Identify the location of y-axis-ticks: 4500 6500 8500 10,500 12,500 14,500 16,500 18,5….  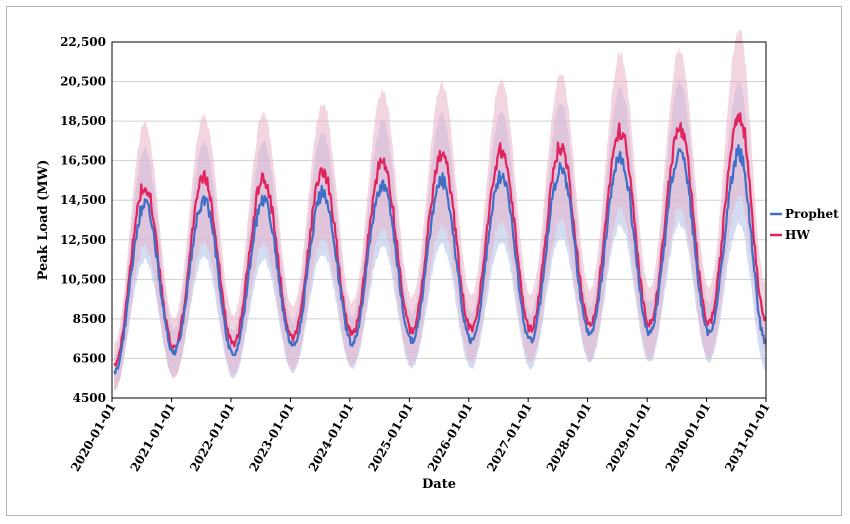
(83, 220).